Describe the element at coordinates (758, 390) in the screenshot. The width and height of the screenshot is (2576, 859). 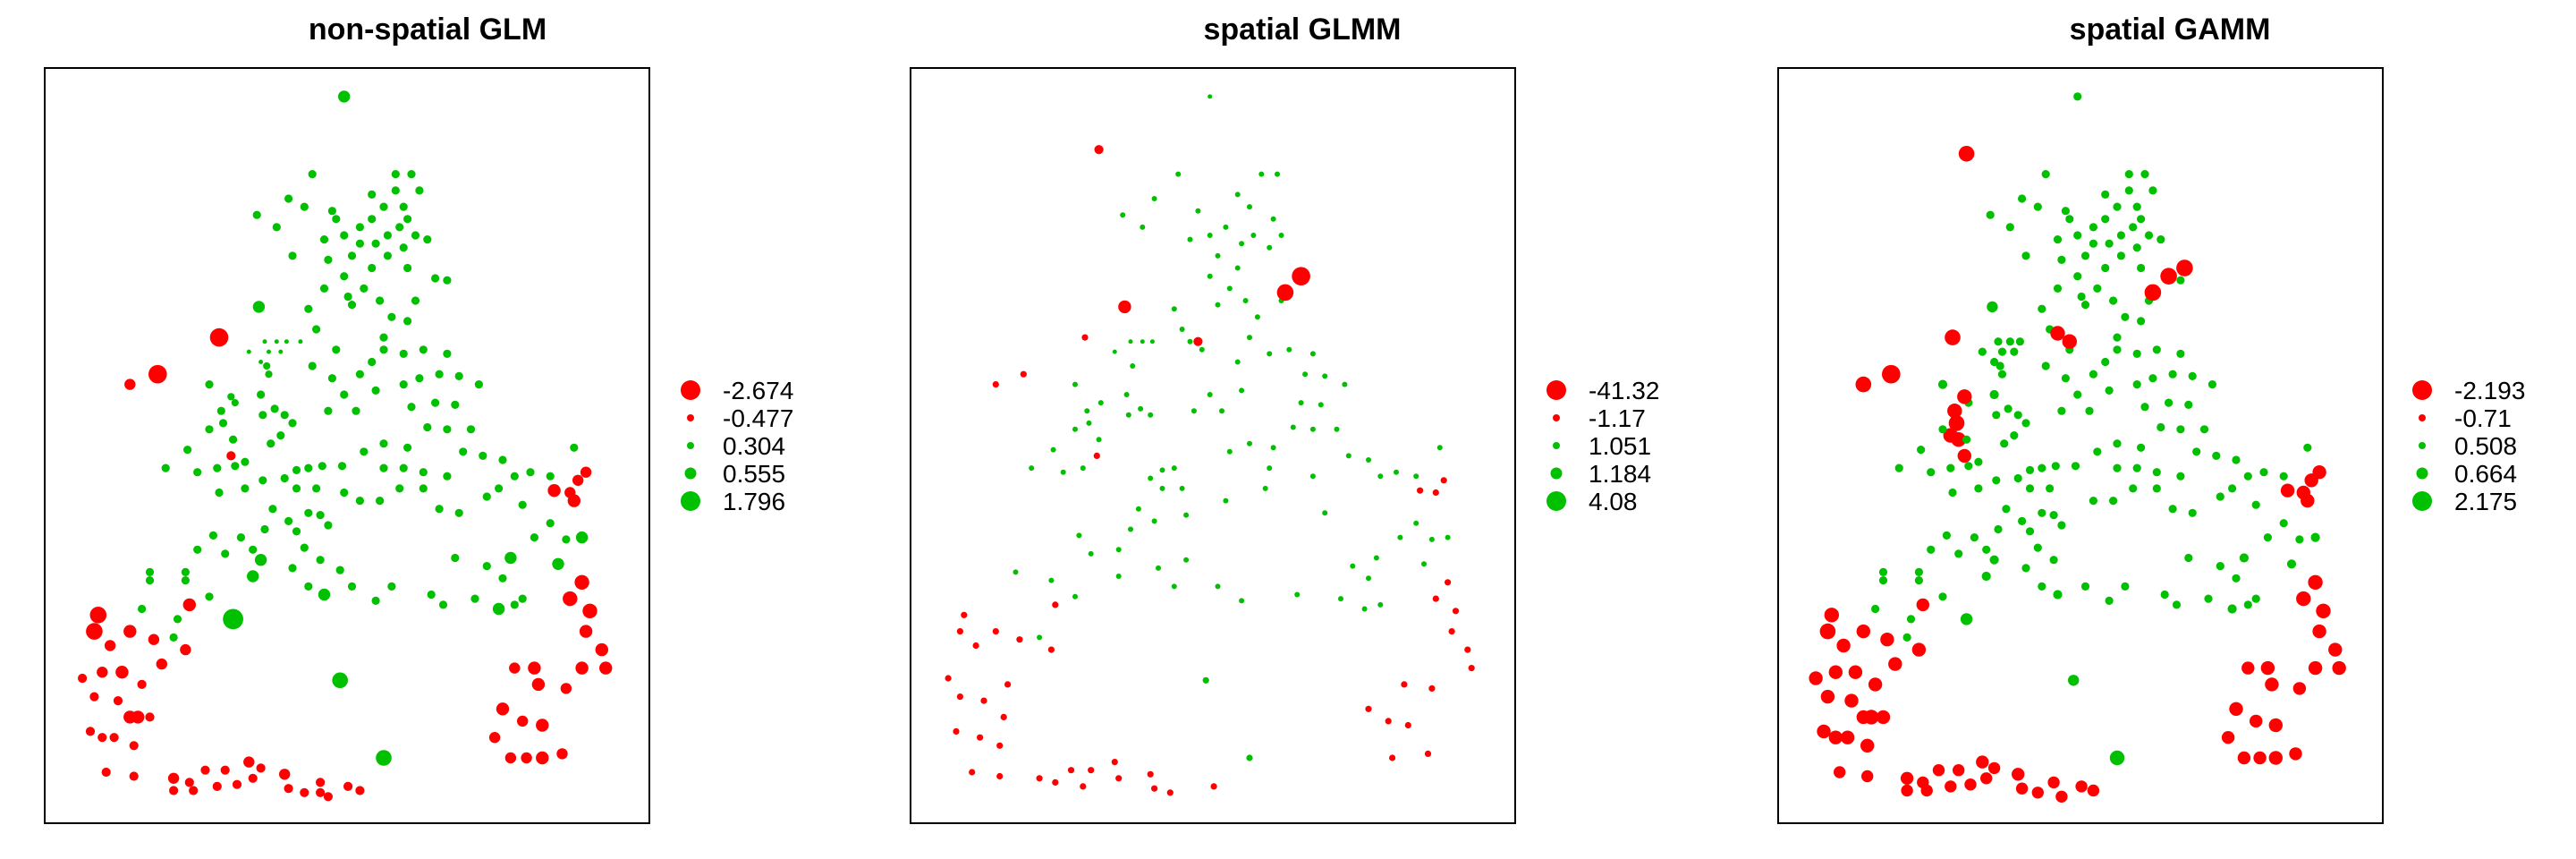
I see `legend-label: -2.674` at that location.